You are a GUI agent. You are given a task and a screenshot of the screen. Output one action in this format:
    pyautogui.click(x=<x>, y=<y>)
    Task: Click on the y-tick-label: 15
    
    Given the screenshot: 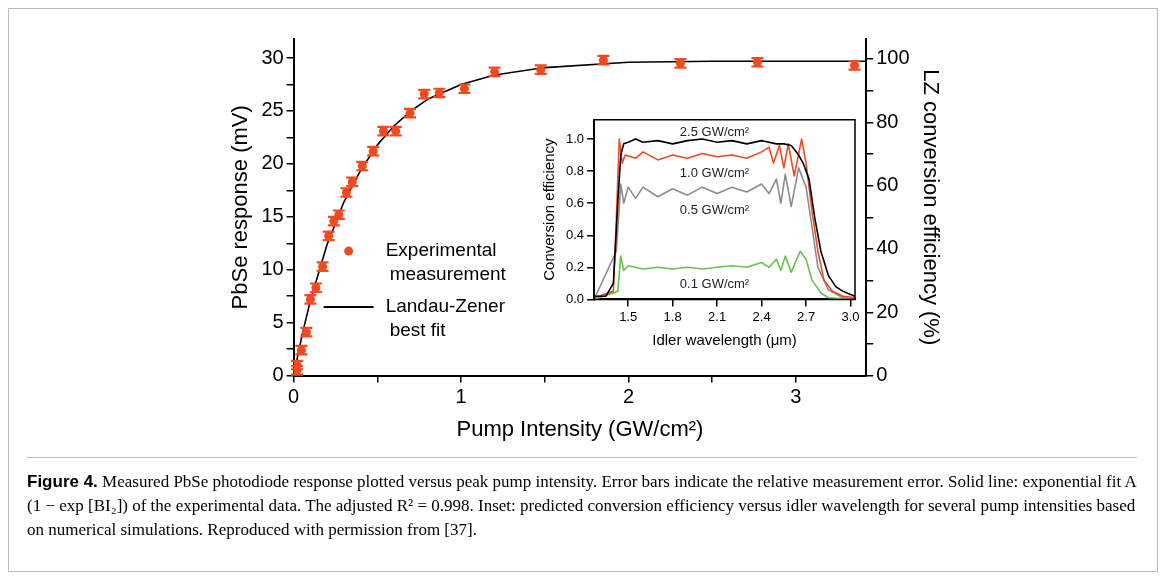 What is the action you would take?
    pyautogui.click(x=272, y=215)
    